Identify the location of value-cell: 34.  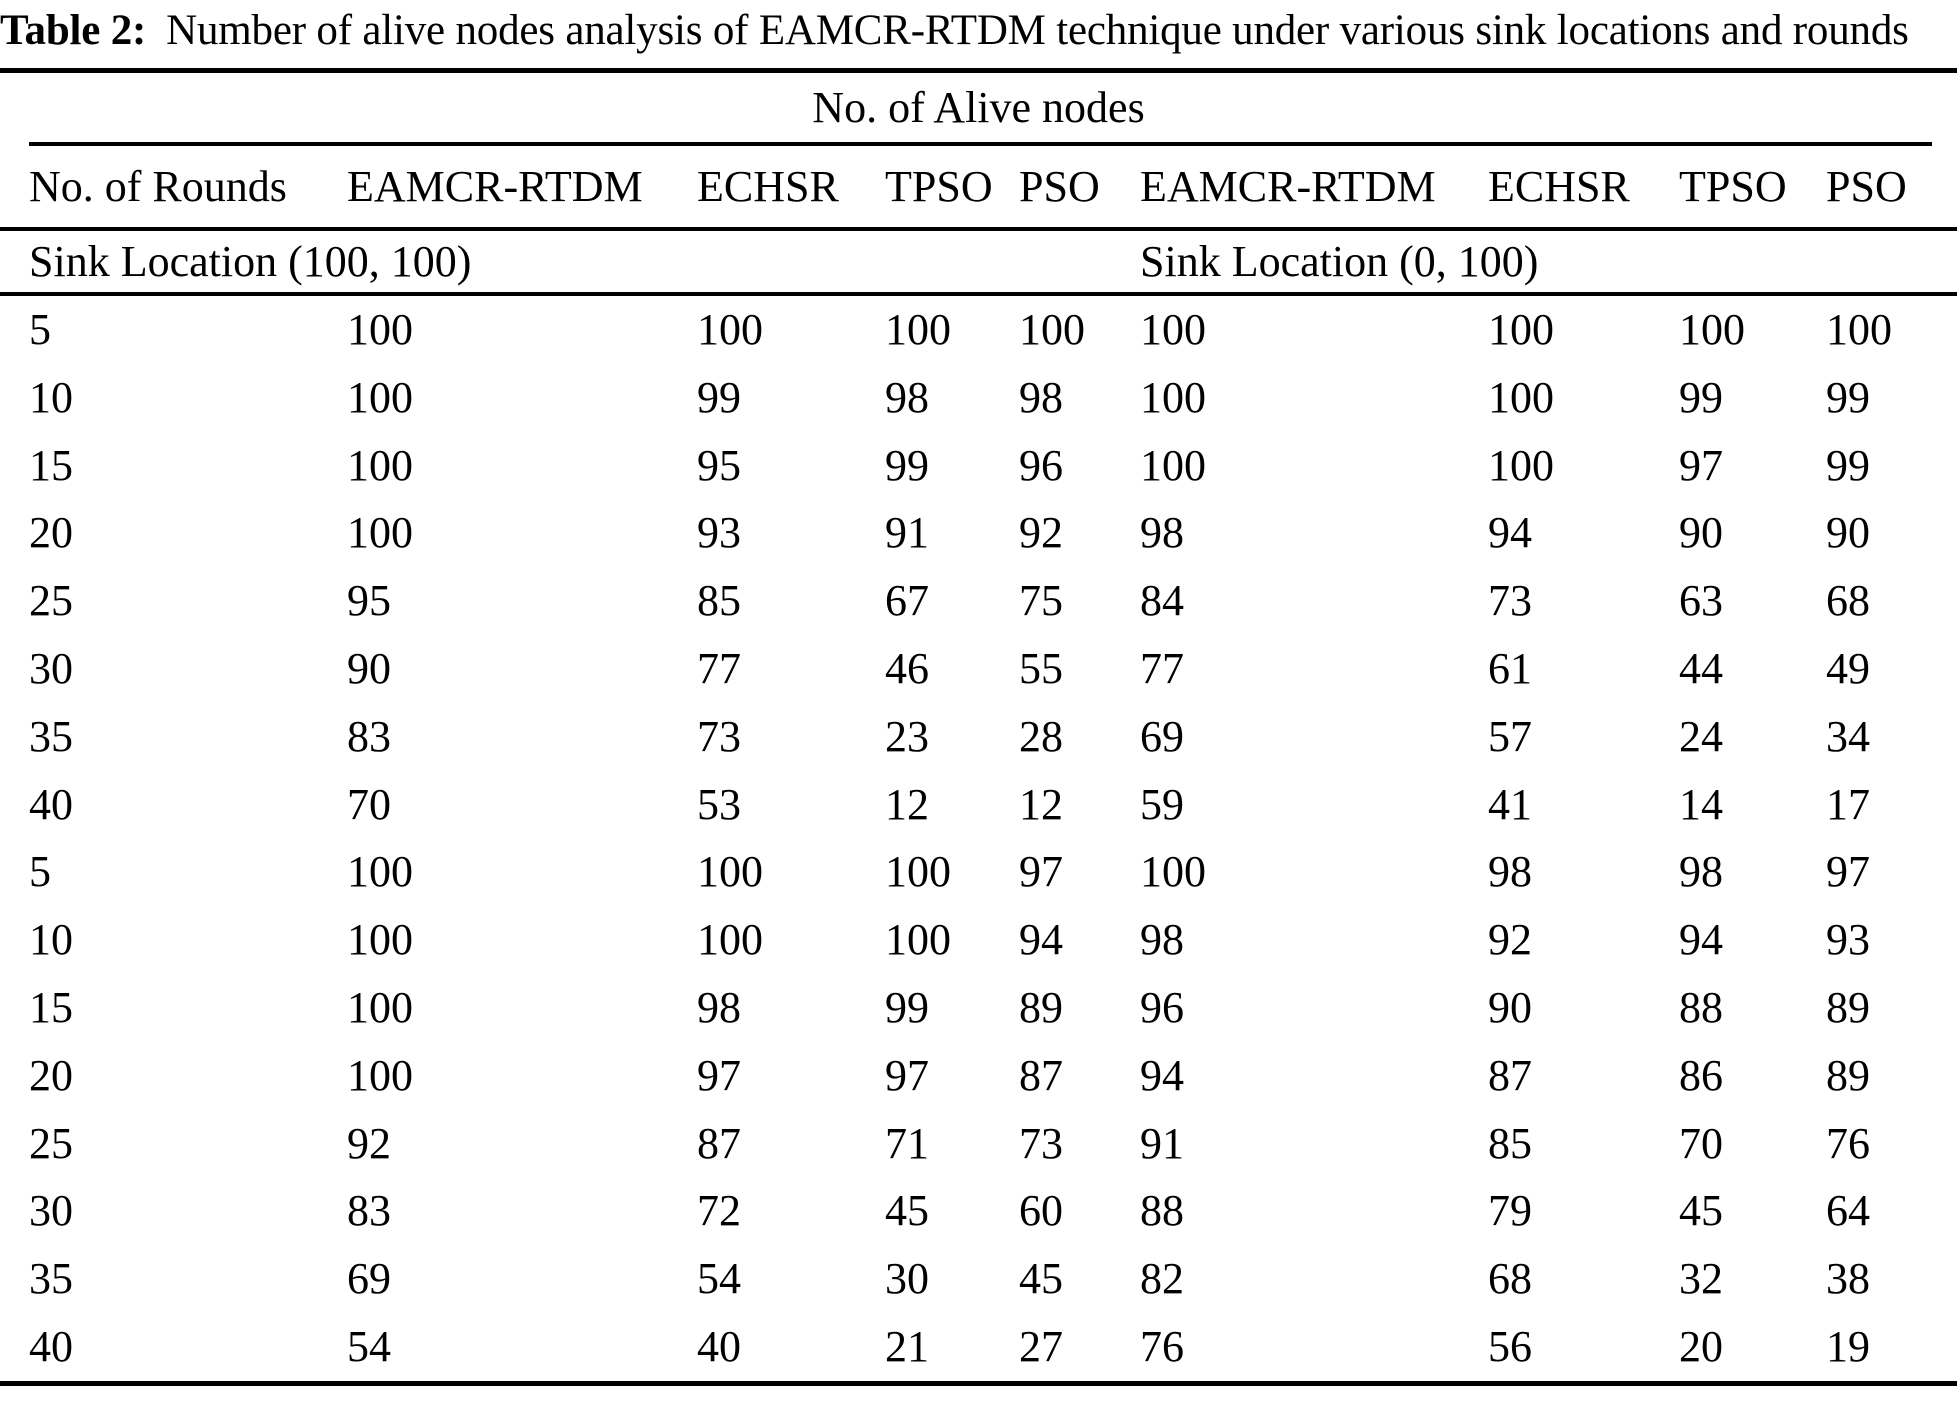
(1848, 736).